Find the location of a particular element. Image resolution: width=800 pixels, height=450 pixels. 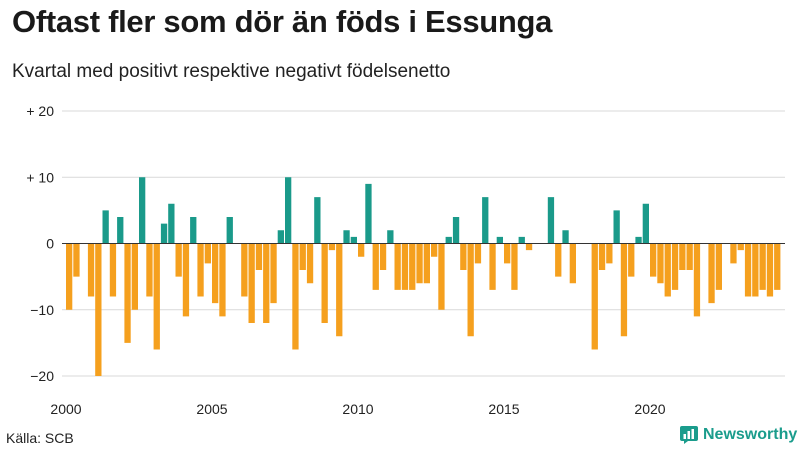

y-tick-label: 0 is located at coordinates (50, 244).